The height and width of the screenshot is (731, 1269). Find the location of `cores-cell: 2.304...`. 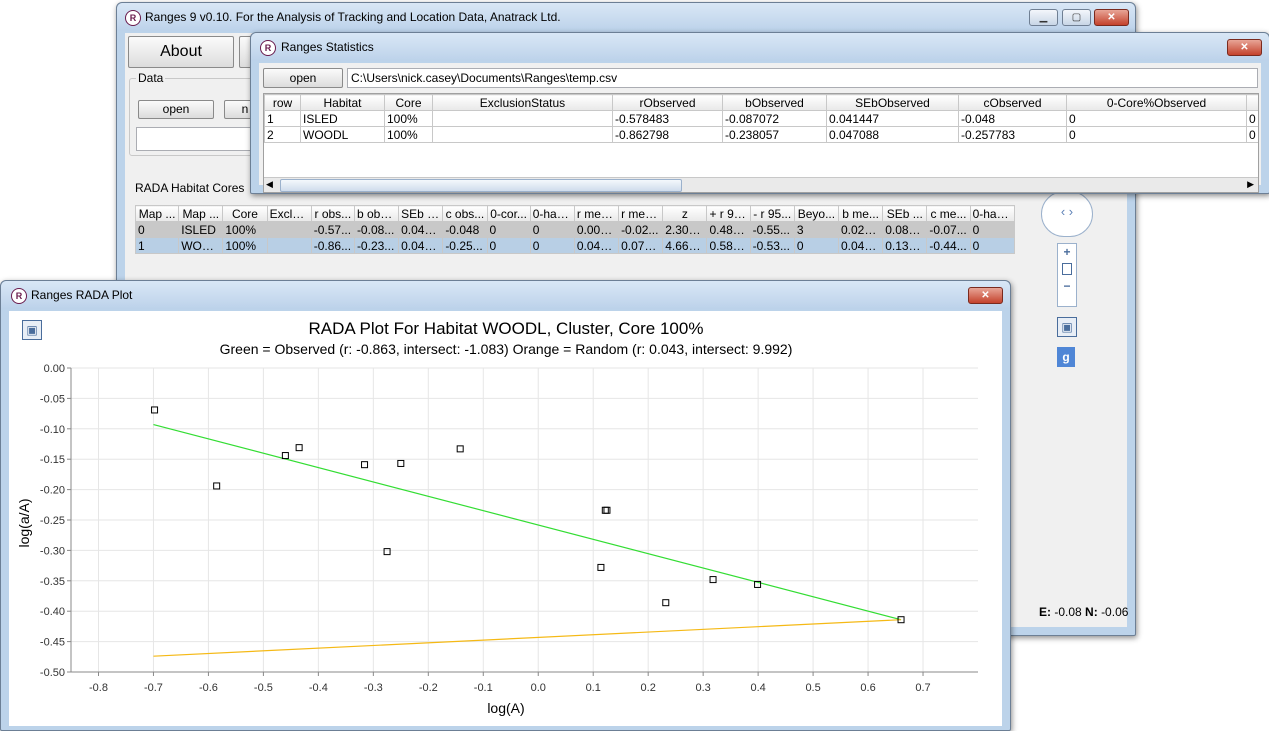

cores-cell: 2.304... is located at coordinates (685, 229).